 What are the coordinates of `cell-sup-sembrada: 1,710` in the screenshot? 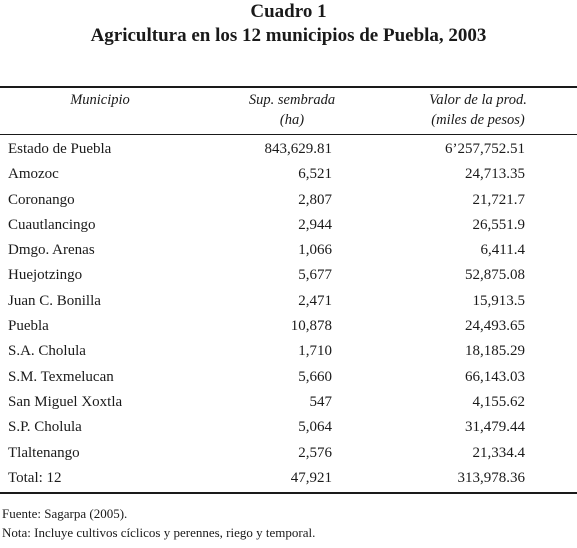 It's located at (315, 351).